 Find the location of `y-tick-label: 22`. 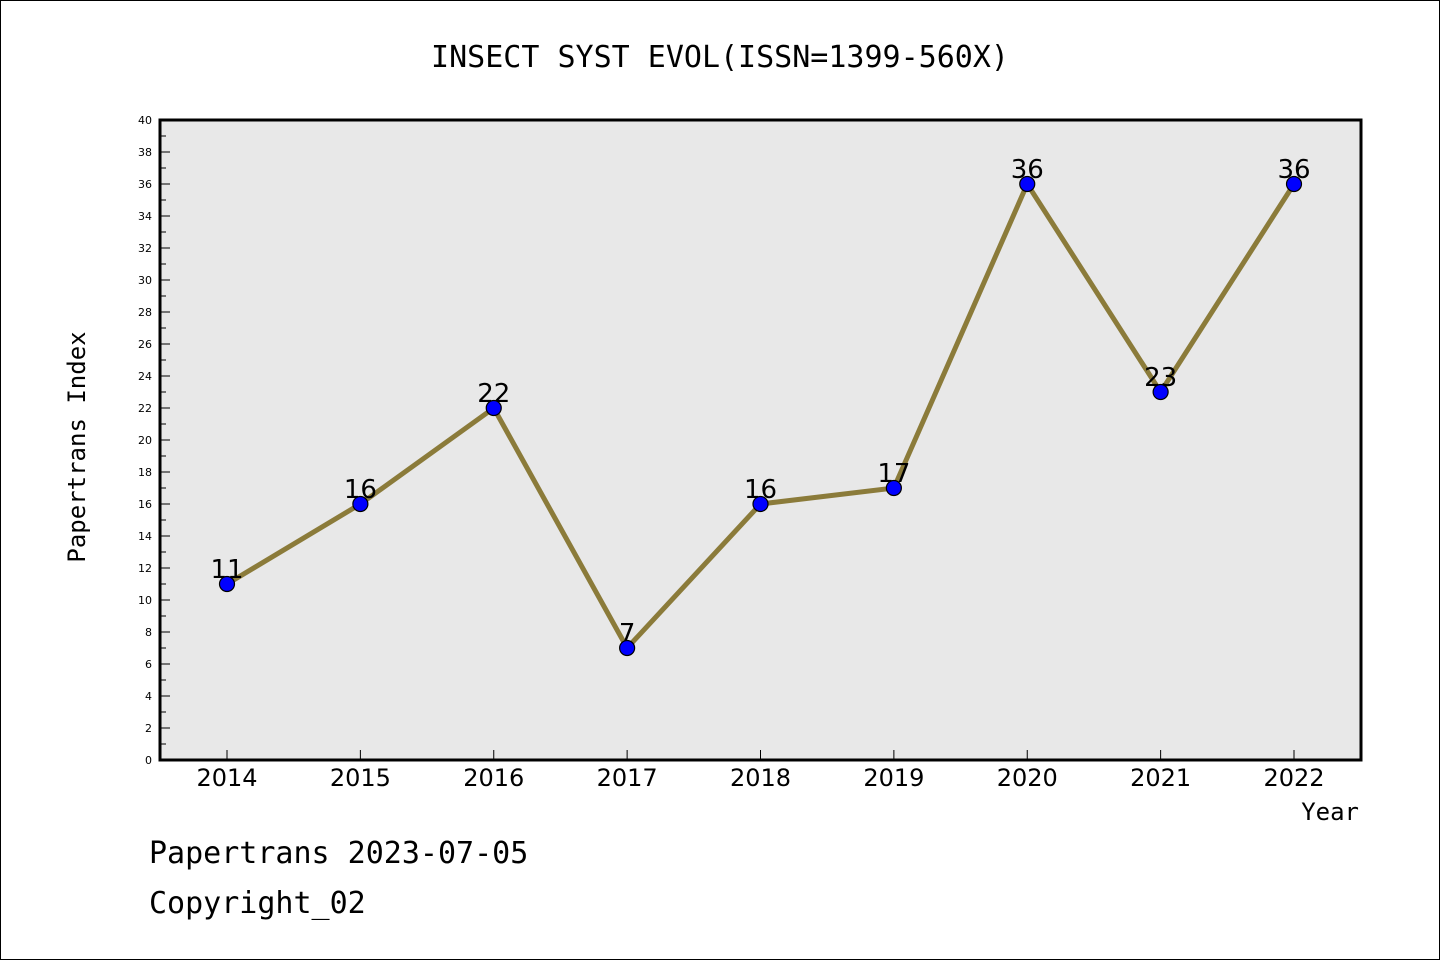

y-tick-label: 22 is located at coordinates (145, 408).